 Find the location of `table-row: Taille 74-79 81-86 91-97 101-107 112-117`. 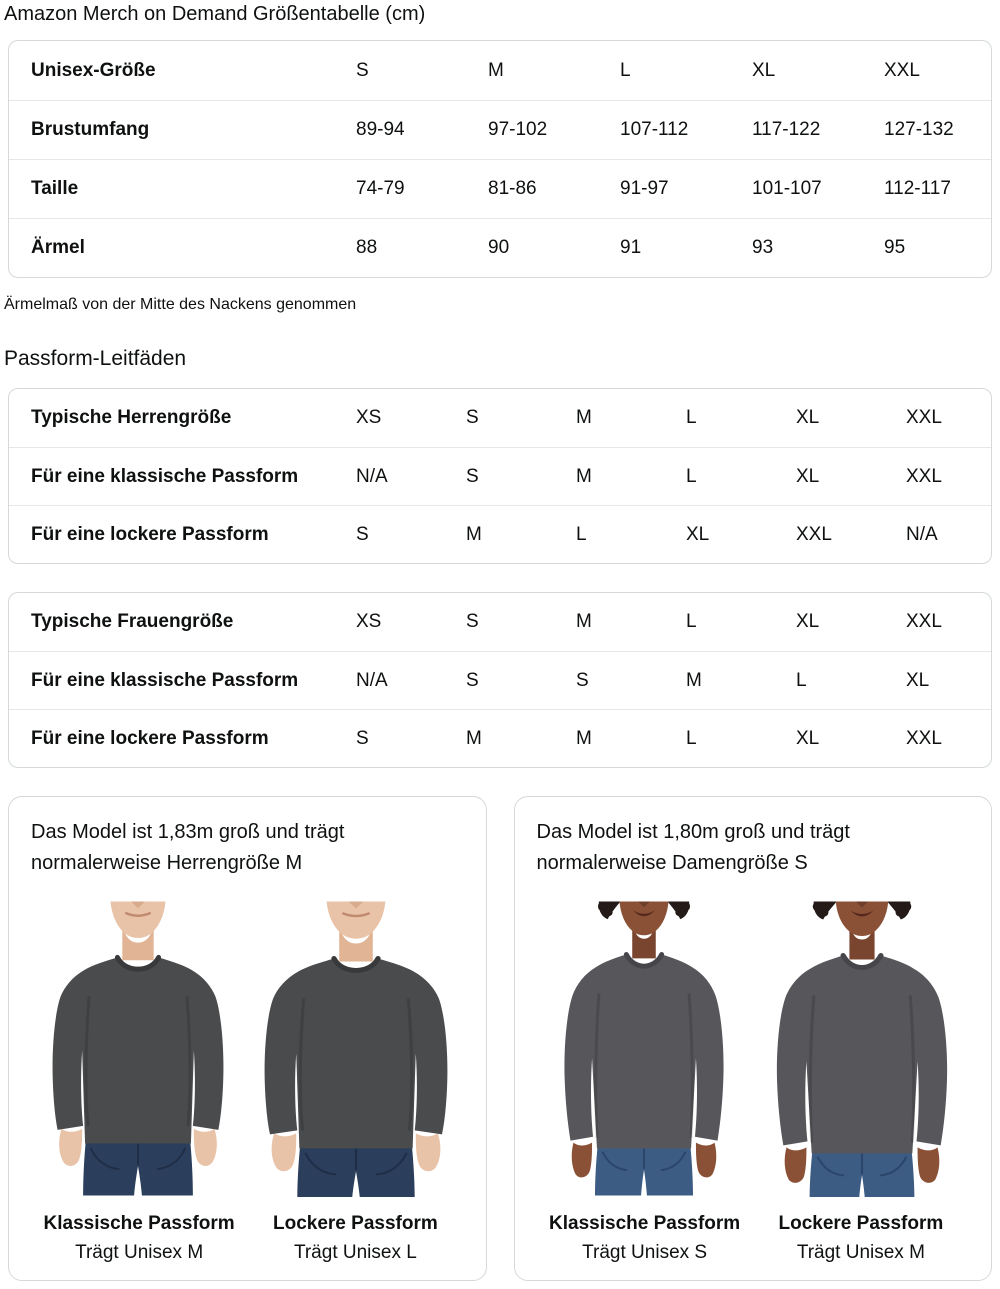

table-row: Taille 74-79 81-86 91-97 101-107 112-117 is located at coordinates (500, 188).